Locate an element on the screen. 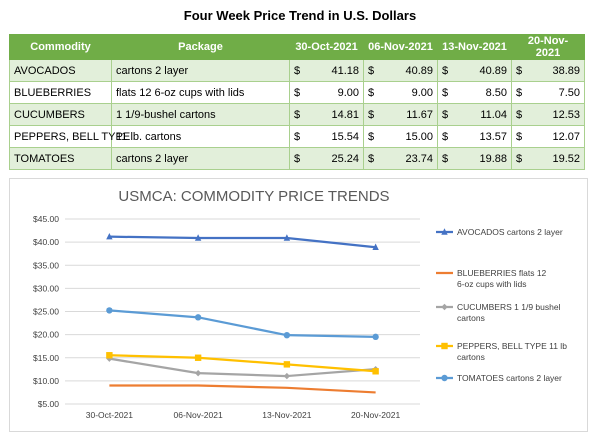  price-cell: 15.00 is located at coordinates (411, 136).